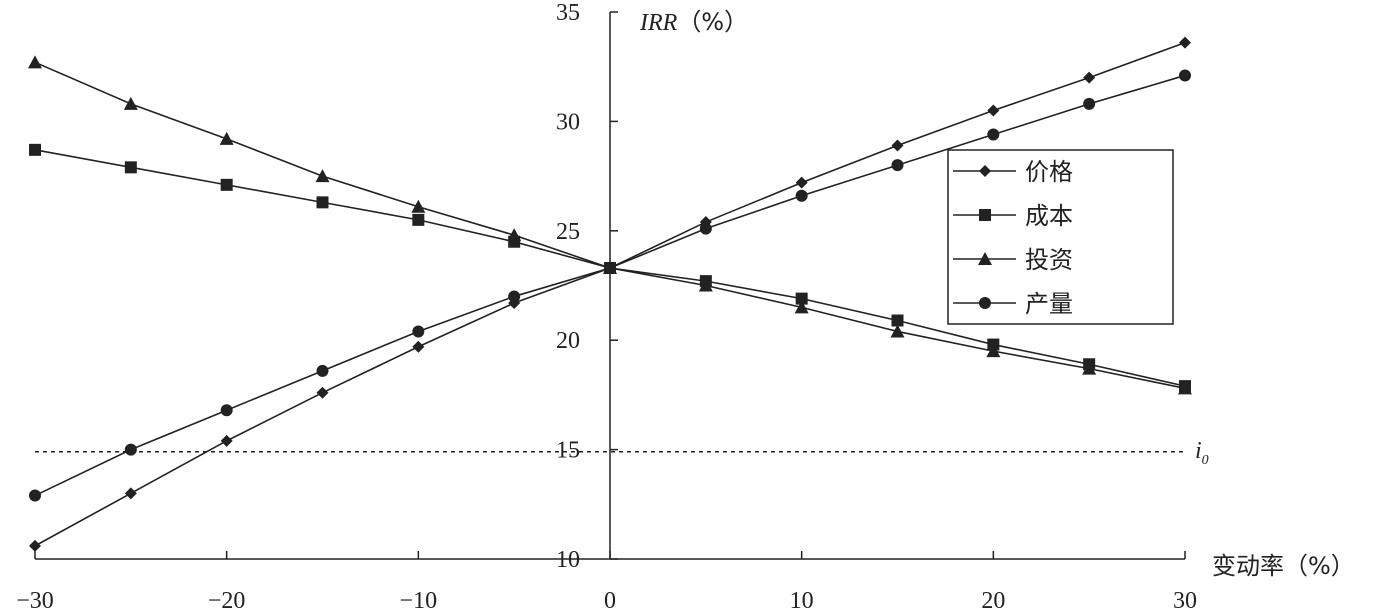  Describe the element at coordinates (1185, 600) in the screenshot. I see `x-tick-label: 30` at that location.